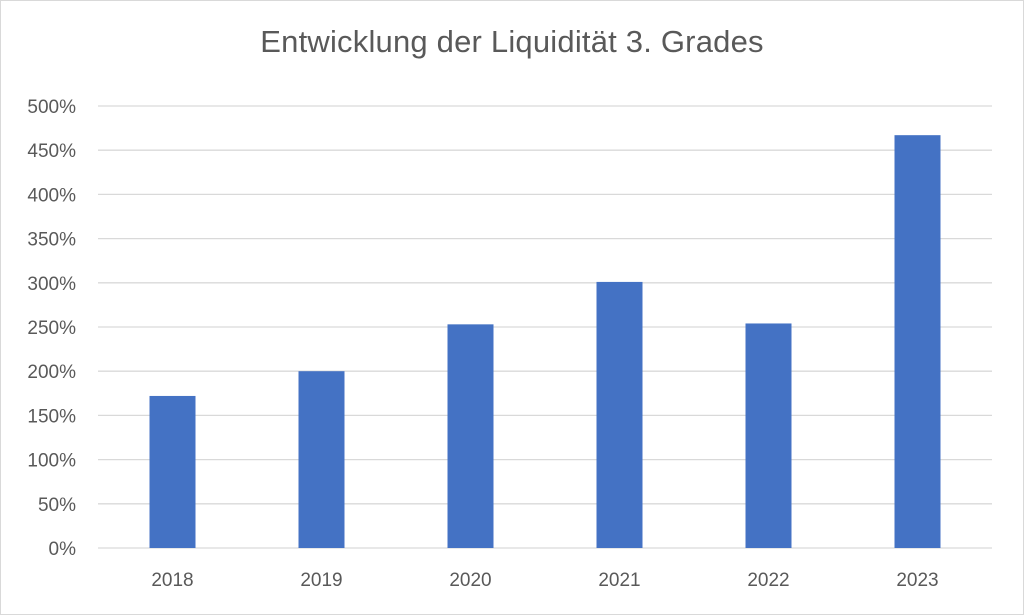 This screenshot has width=1024, height=615. Describe the element at coordinates (619, 580) in the screenshot. I see `x-tick-label: 2021` at that location.